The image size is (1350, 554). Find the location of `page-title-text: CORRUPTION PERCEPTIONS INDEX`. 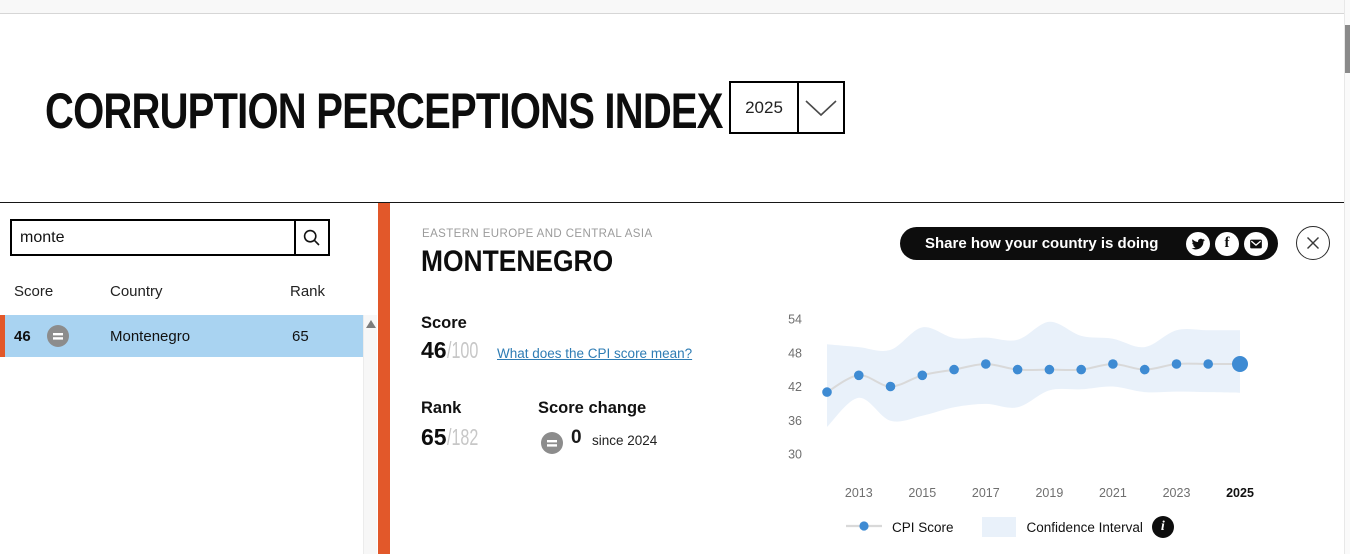

page-title-text: CORRUPTION PERCEPTIONS INDEX is located at coordinates (384, 111).